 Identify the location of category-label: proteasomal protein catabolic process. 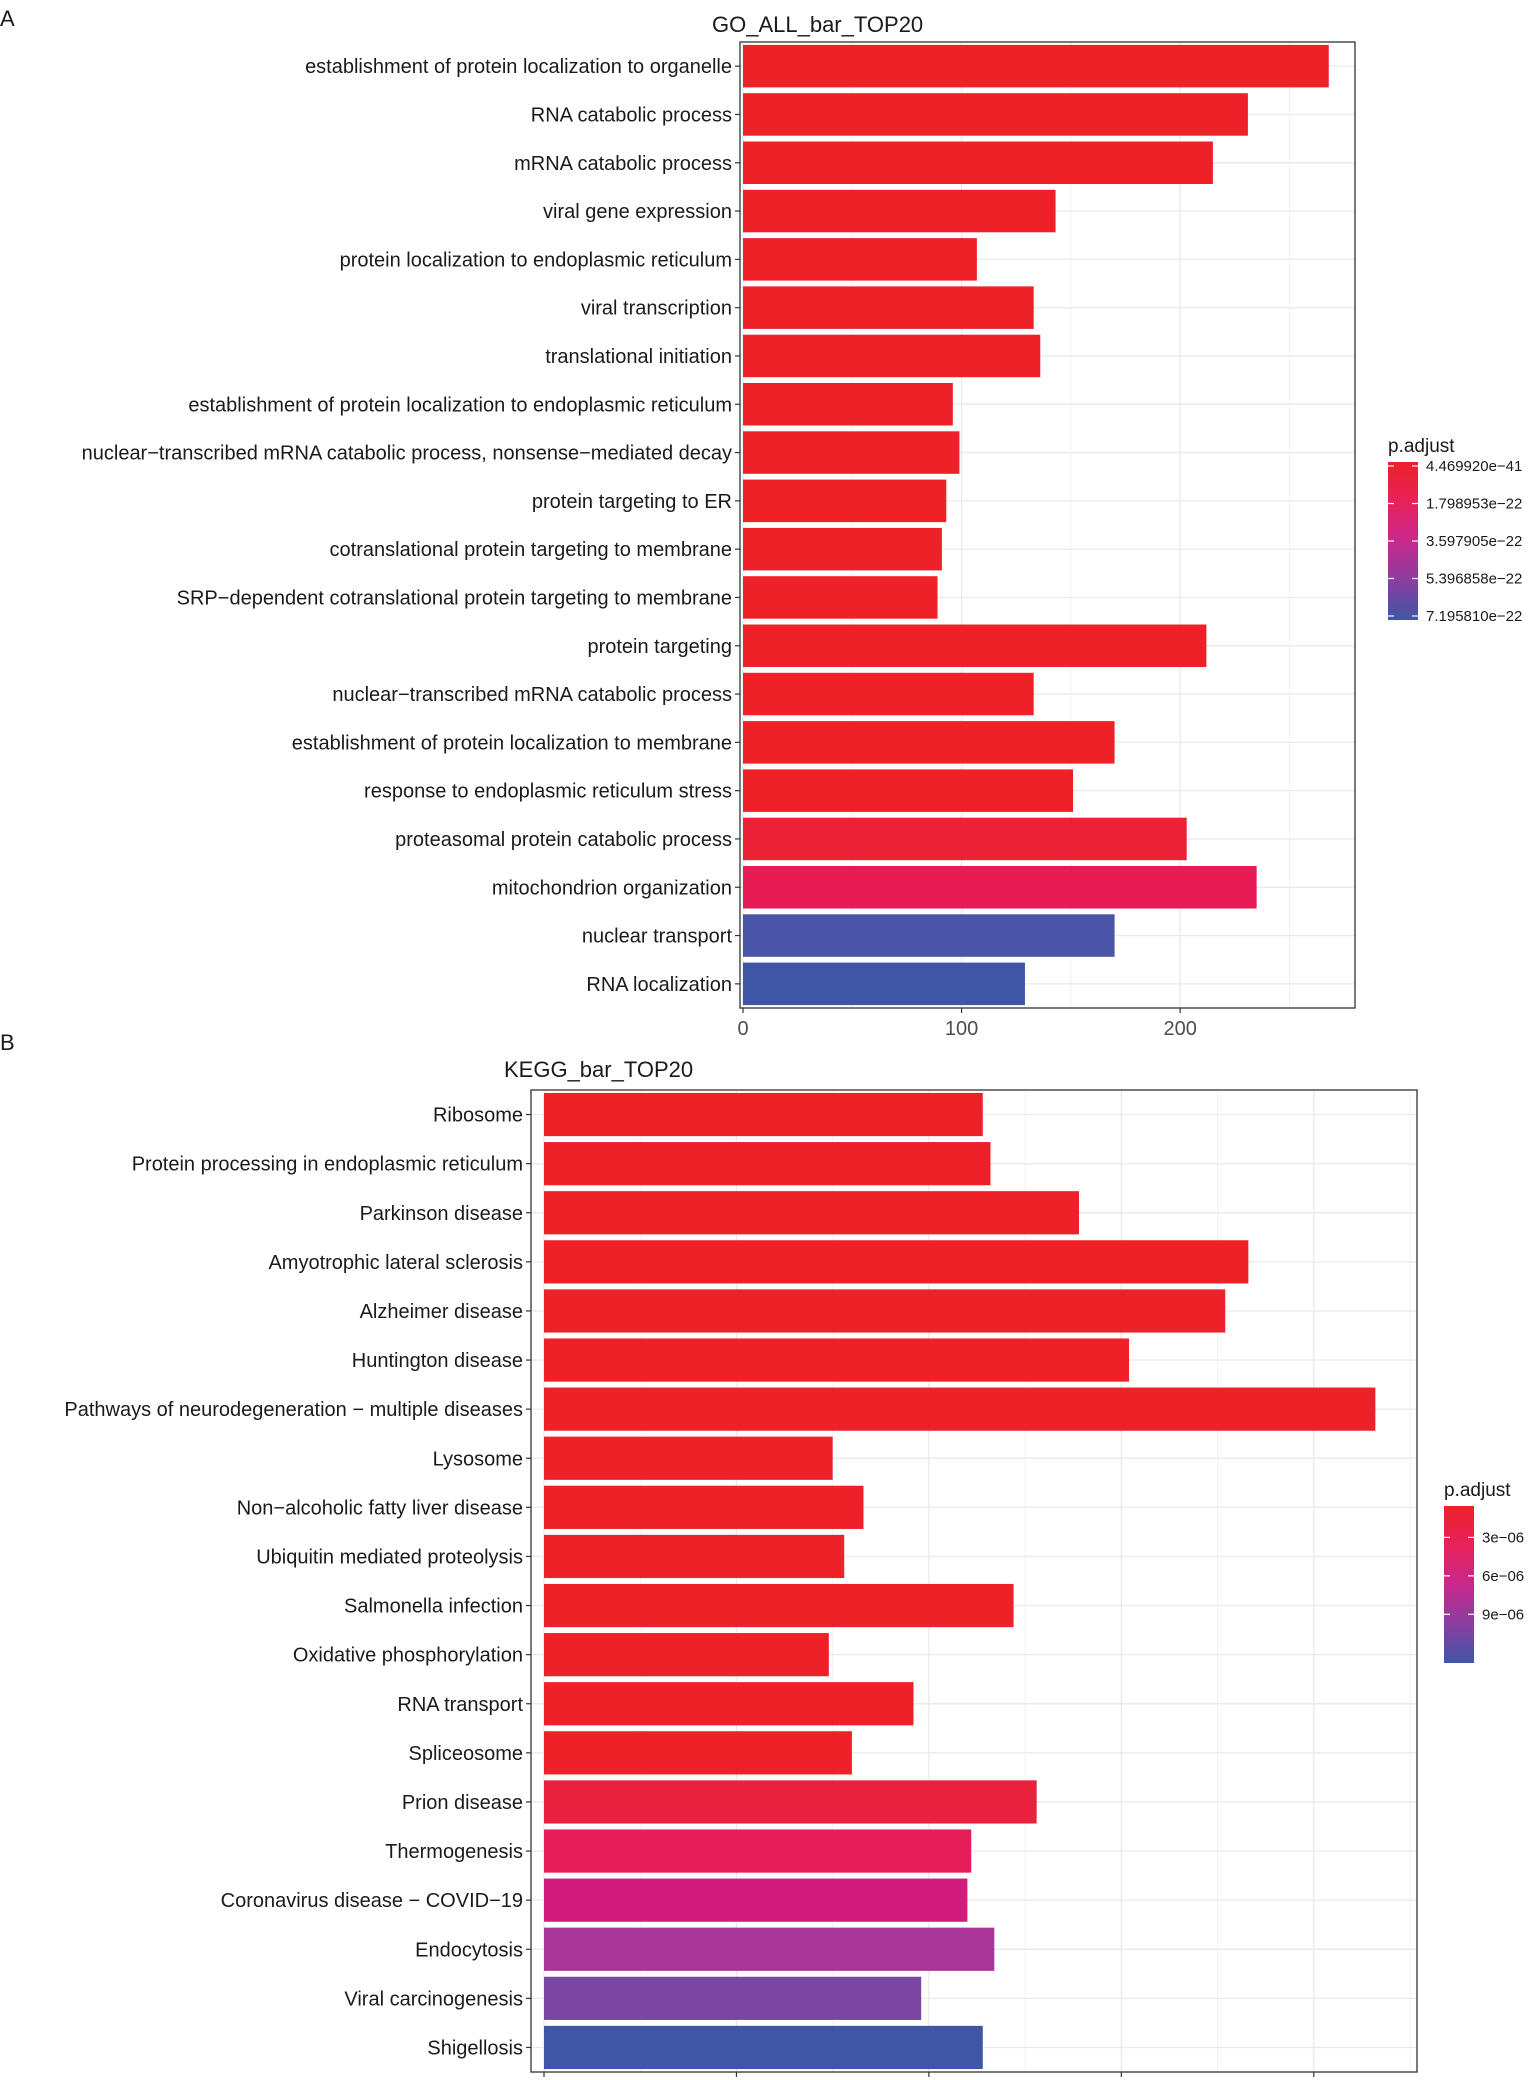
(563, 840).